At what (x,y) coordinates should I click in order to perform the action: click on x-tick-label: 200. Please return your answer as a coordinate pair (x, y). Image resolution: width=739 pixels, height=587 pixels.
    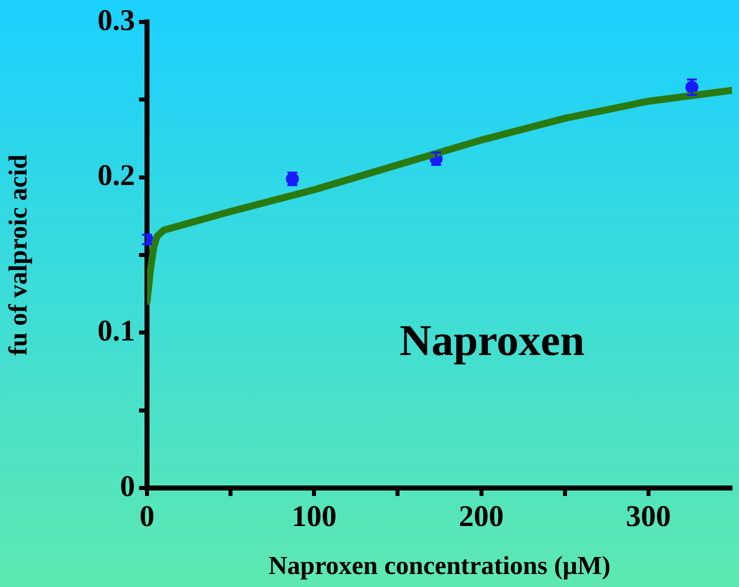
    Looking at the image, I should click on (481, 516).